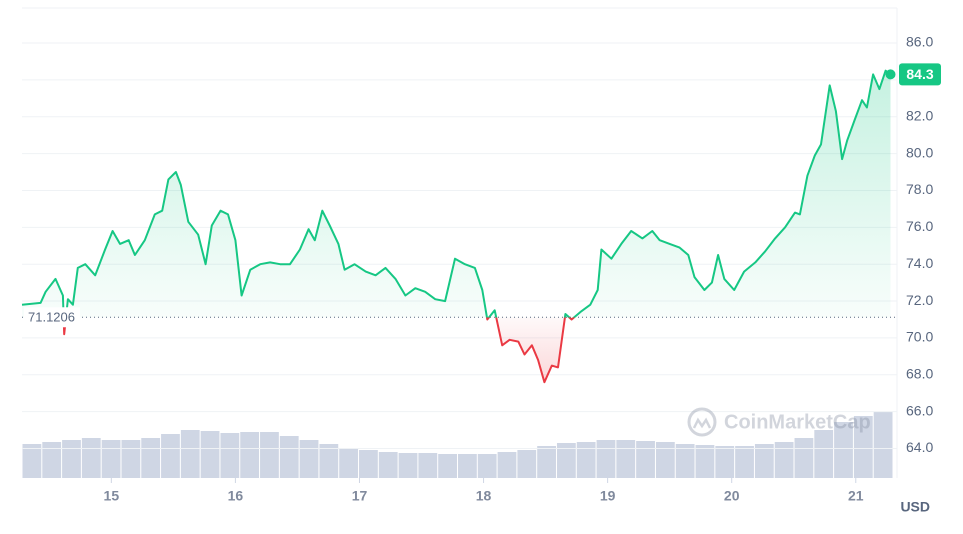 The image size is (963, 534). I want to click on y-tick-label: 74.0, so click(919, 263).